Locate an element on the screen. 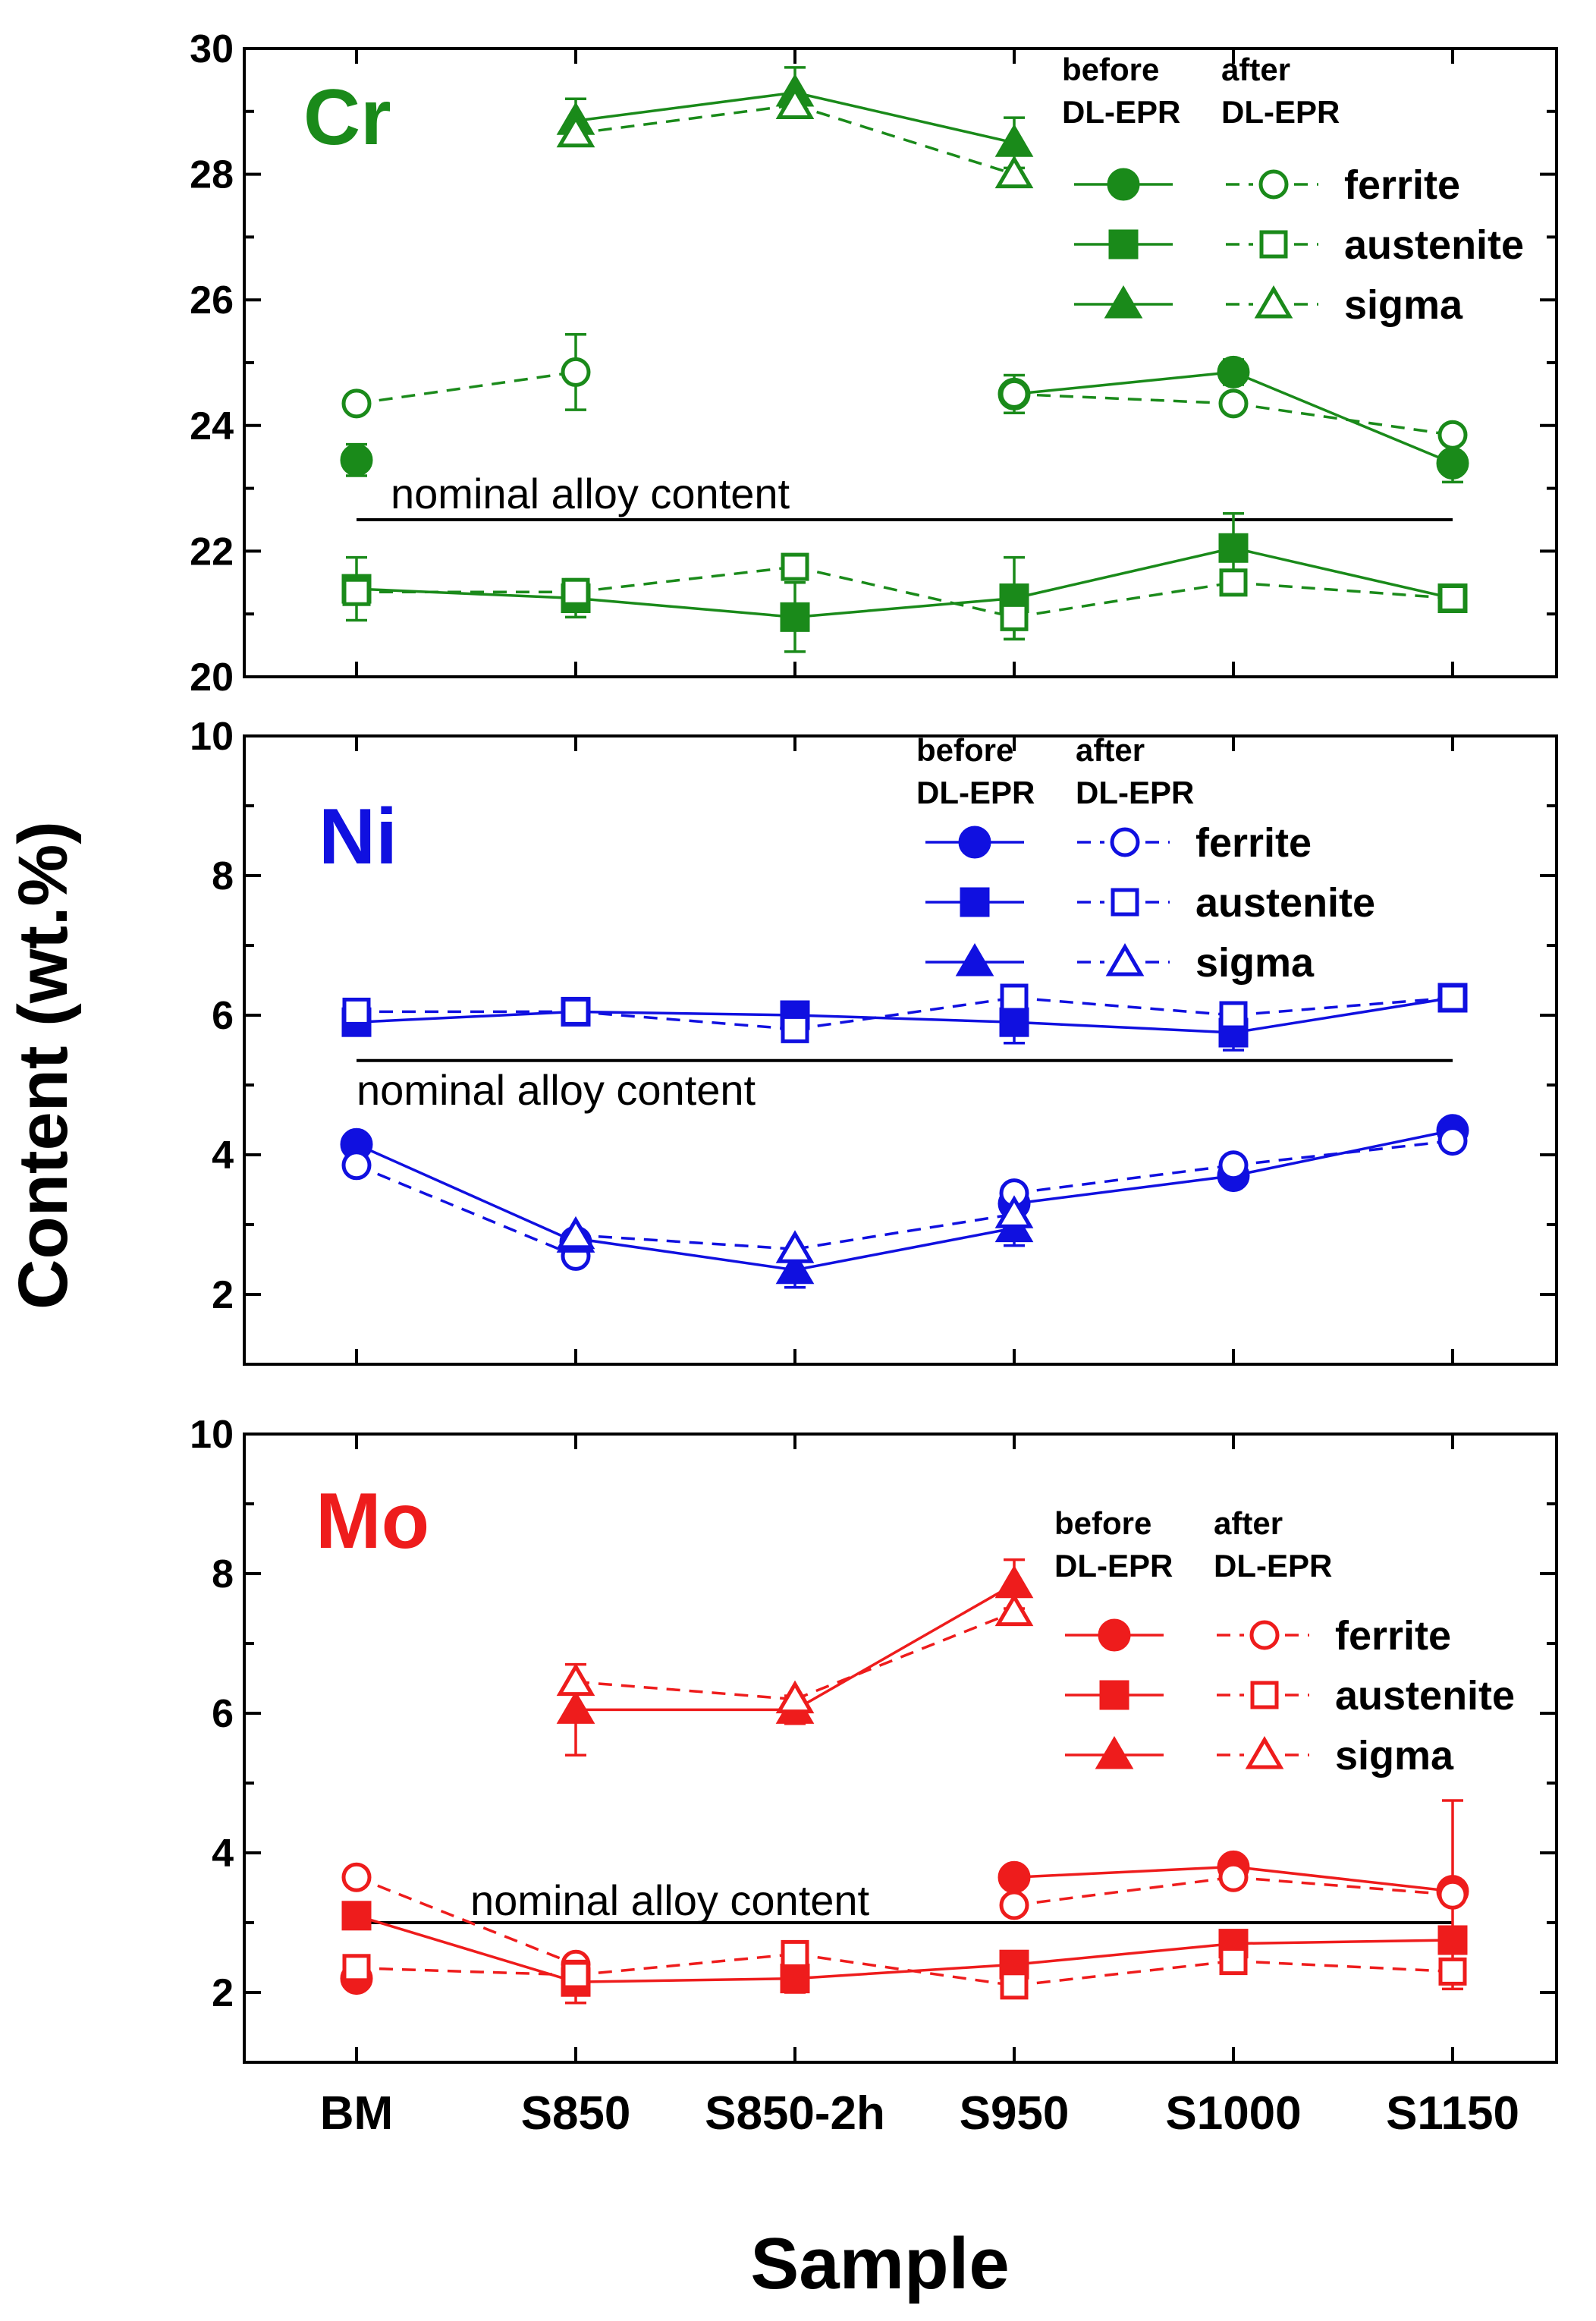  y-tick-label: 30 is located at coordinates (212, 49).